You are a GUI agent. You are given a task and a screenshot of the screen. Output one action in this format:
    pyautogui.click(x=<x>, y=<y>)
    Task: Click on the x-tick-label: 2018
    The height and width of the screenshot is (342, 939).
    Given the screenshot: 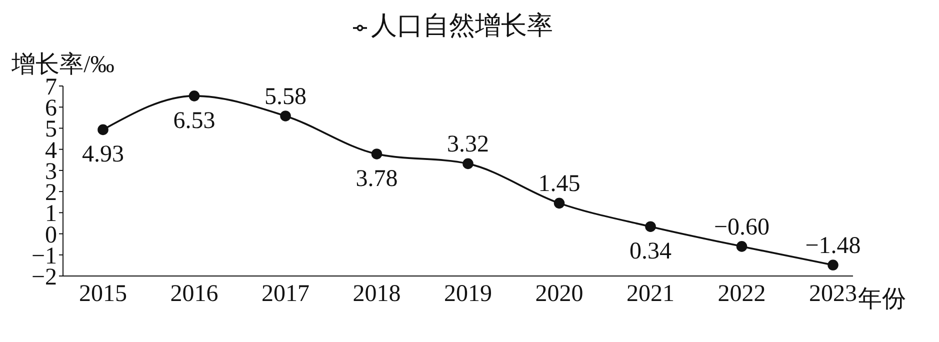 What is the action you would take?
    pyautogui.click(x=376, y=294)
    